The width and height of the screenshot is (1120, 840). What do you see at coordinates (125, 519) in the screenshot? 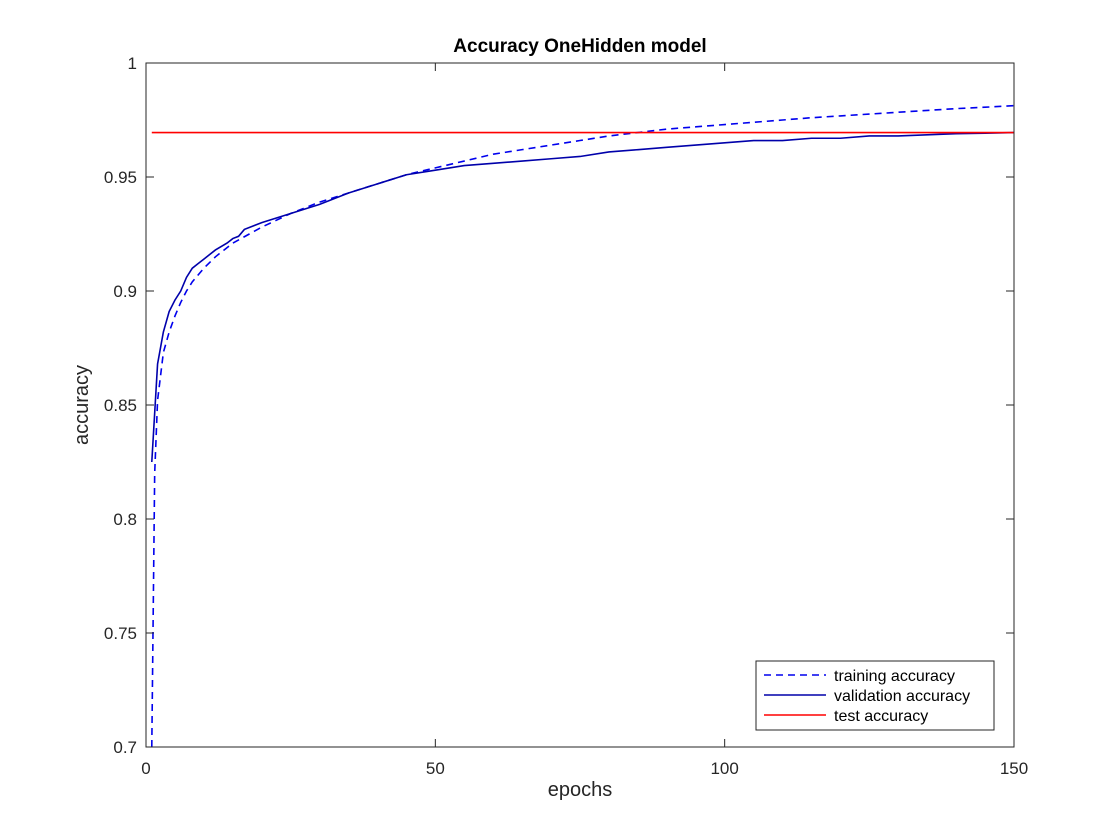
I see `y-tick-label: 0.8` at bounding box center [125, 519].